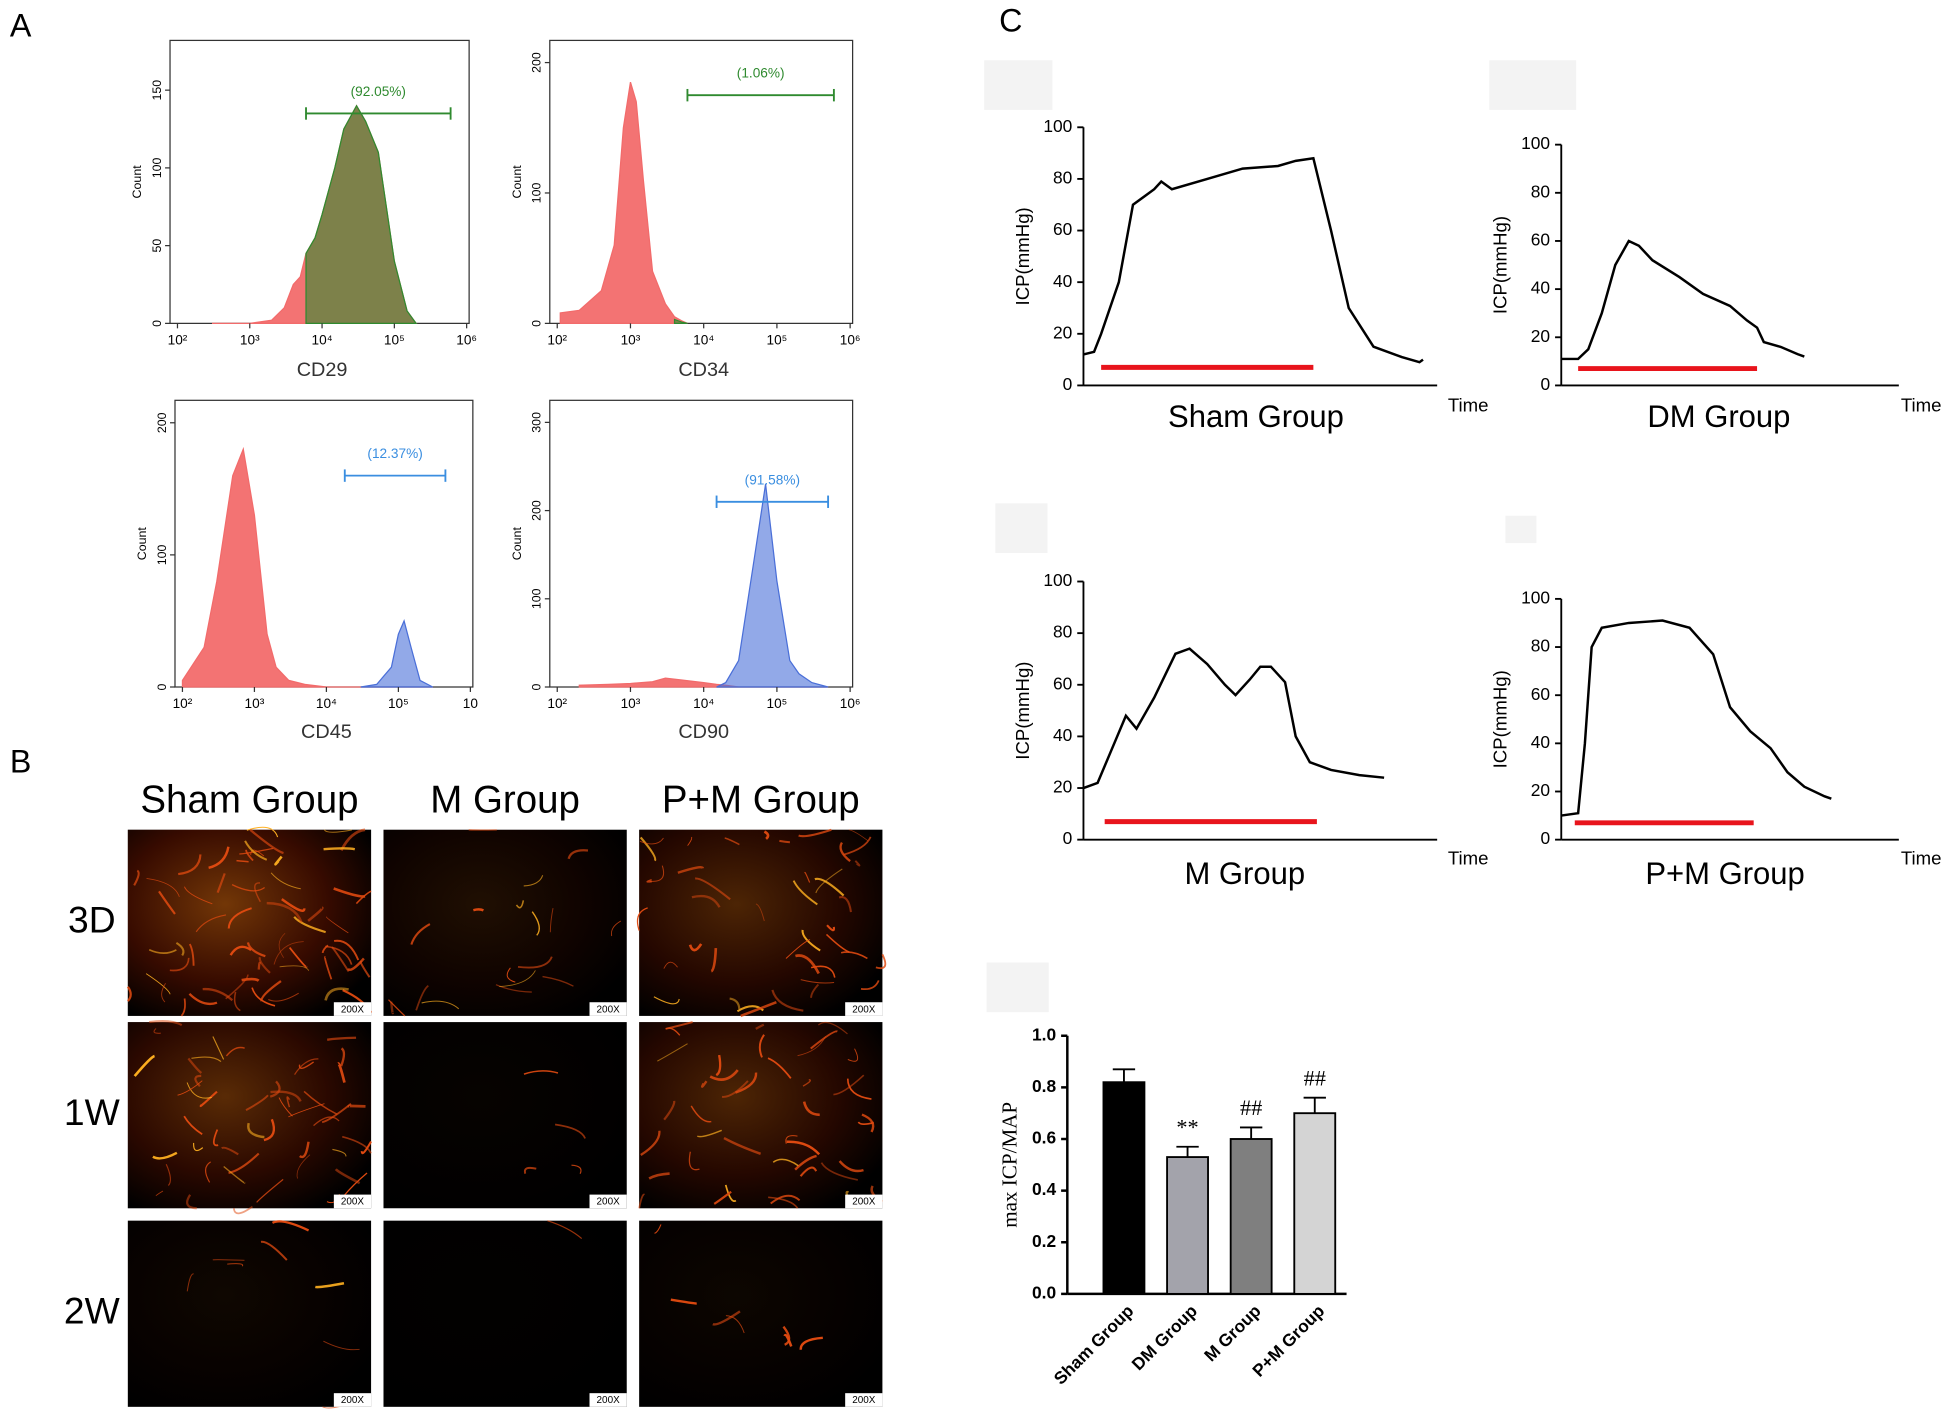 The width and height of the screenshot is (1946, 1410). I want to click on x-axis-label: Time, so click(1468, 857).